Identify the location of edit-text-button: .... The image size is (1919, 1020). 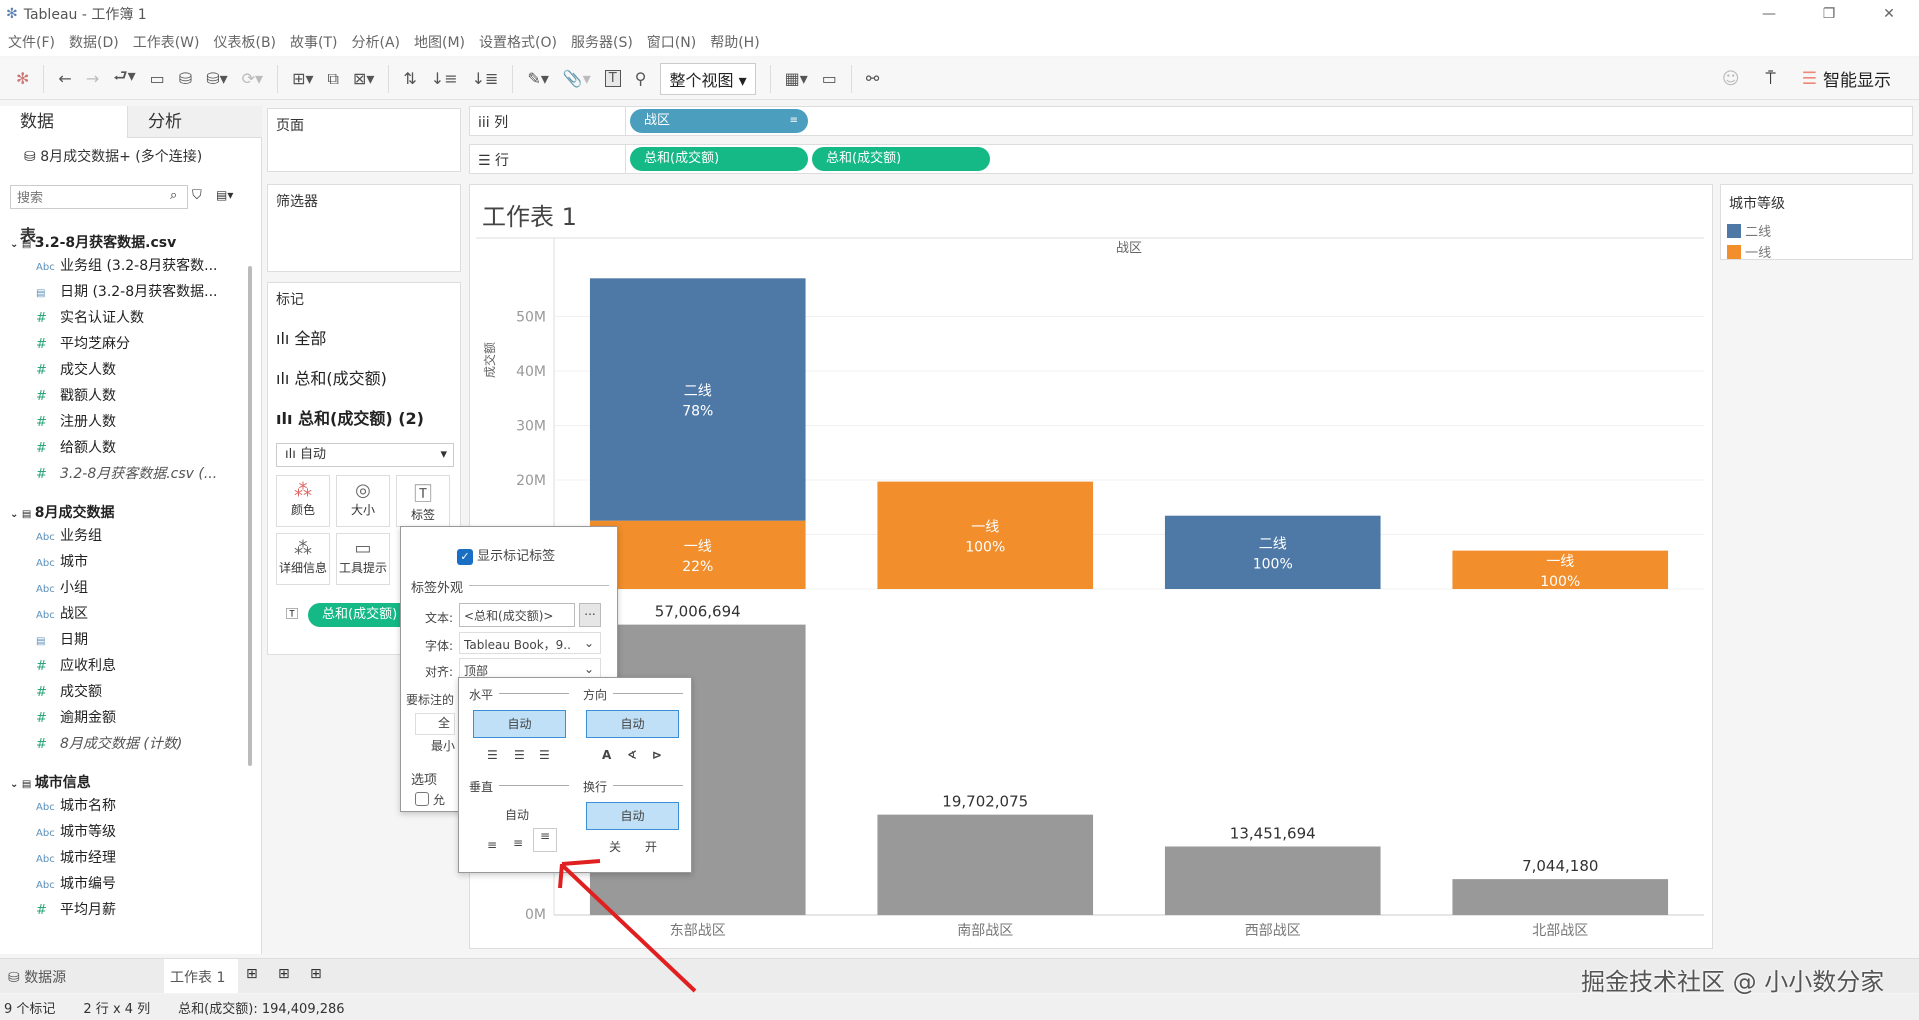
(590, 615).